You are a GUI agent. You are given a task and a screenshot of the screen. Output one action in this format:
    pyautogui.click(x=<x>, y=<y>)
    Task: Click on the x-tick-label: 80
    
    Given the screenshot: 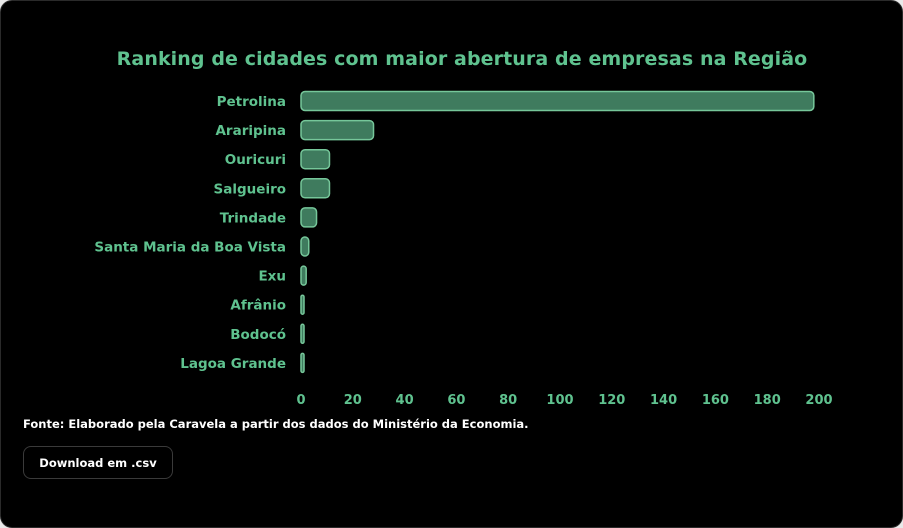 What is the action you would take?
    pyautogui.click(x=508, y=400)
    